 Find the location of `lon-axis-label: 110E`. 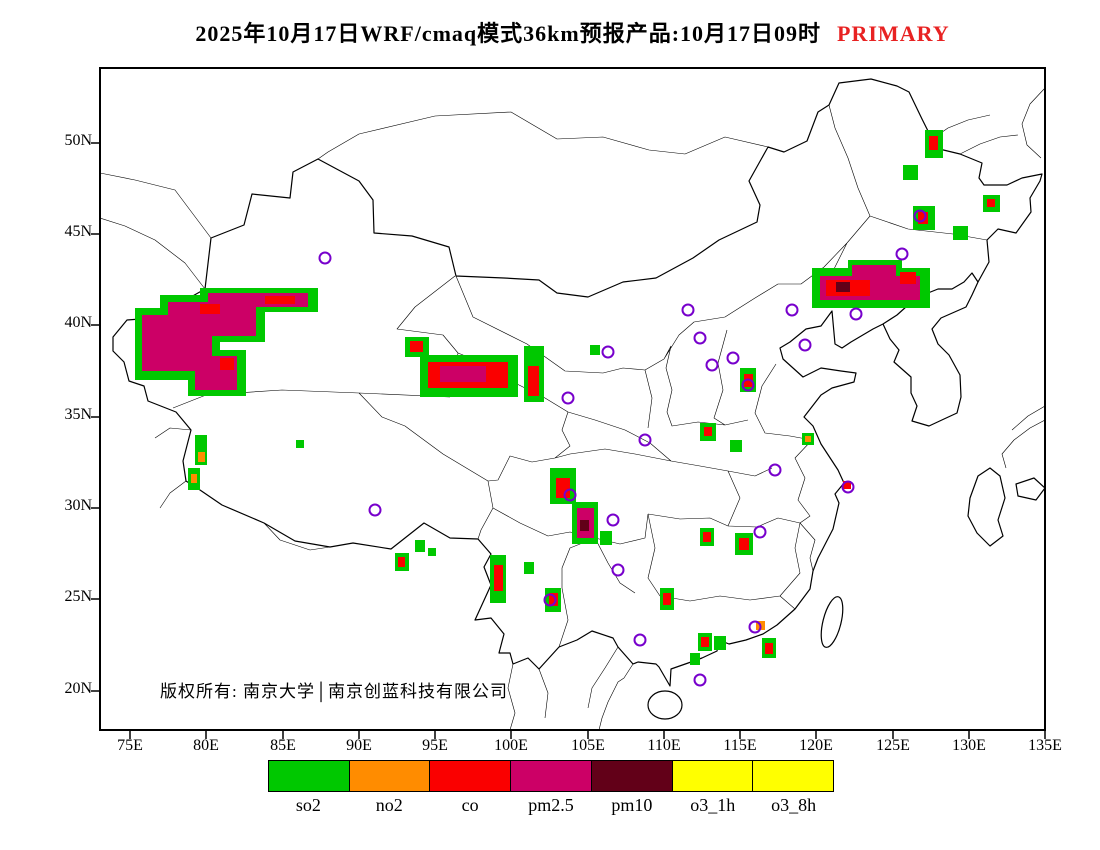

lon-axis-label: 110E is located at coordinates (664, 745).